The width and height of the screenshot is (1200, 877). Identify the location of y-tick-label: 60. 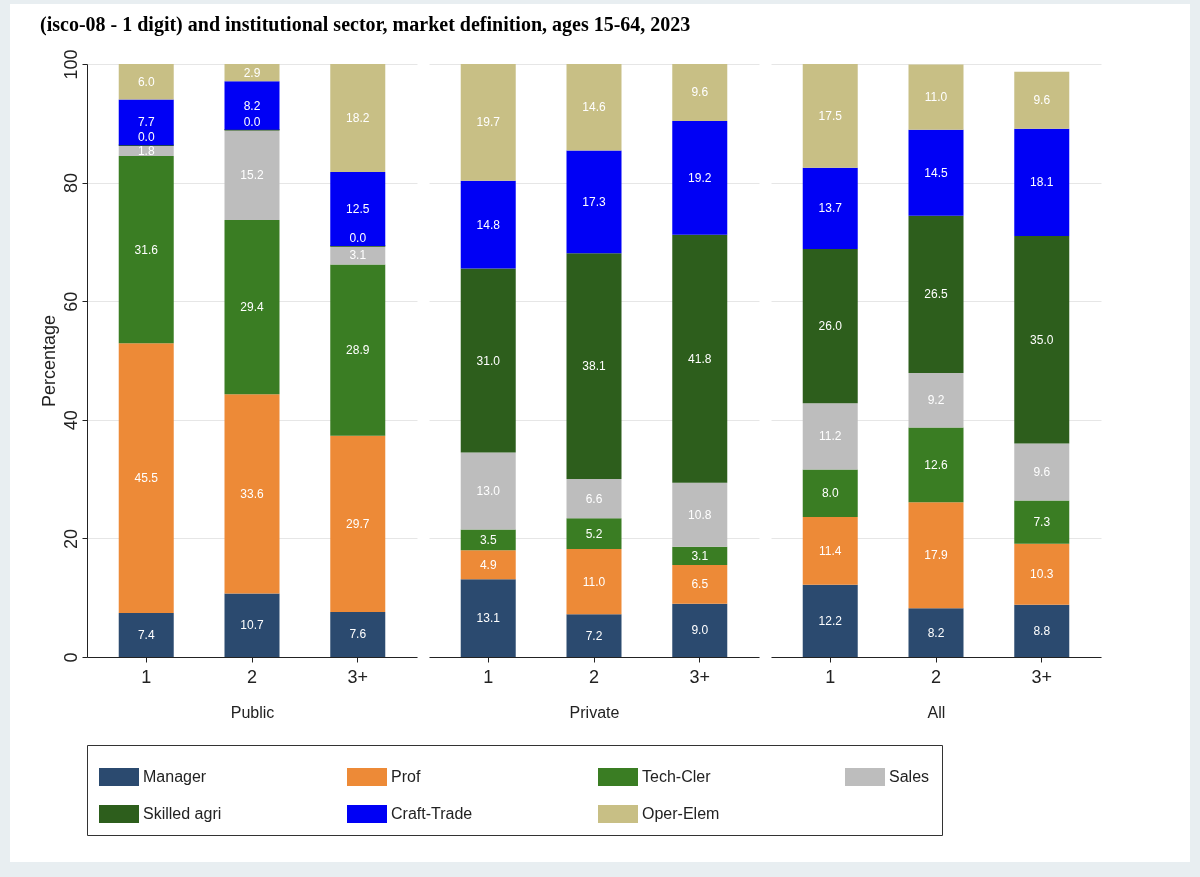
(70, 301).